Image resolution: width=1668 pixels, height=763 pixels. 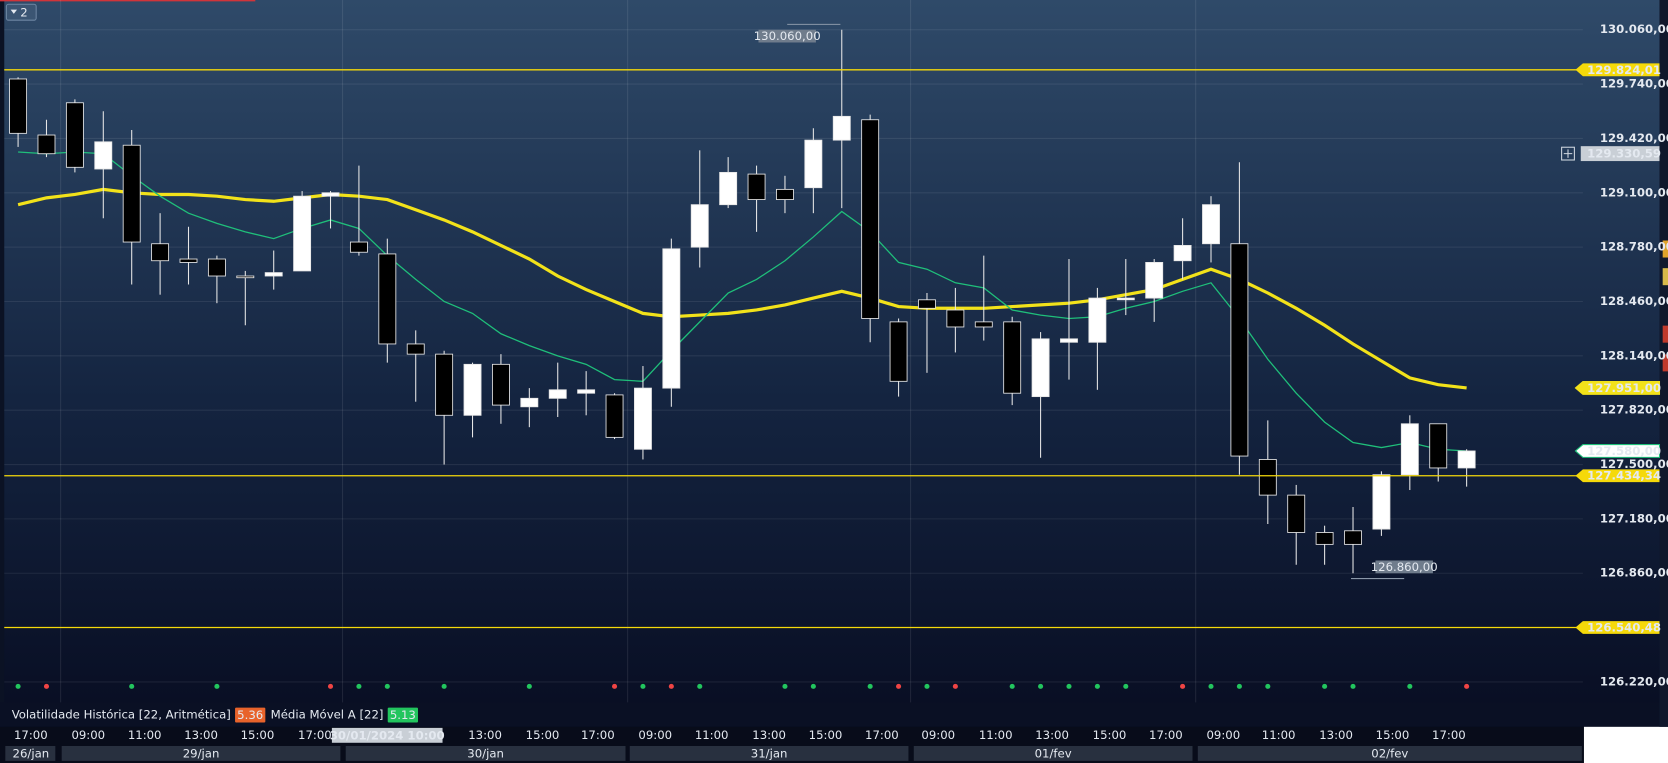 What do you see at coordinates (1617, 451) in the screenshot?
I see `ma-label-box` at bounding box center [1617, 451].